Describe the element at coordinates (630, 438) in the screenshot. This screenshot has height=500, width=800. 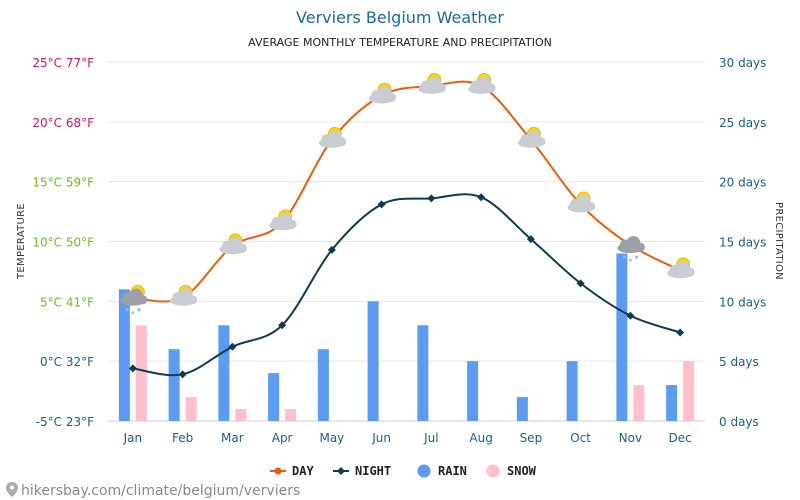
I see `x-tick-label: Nov` at that location.